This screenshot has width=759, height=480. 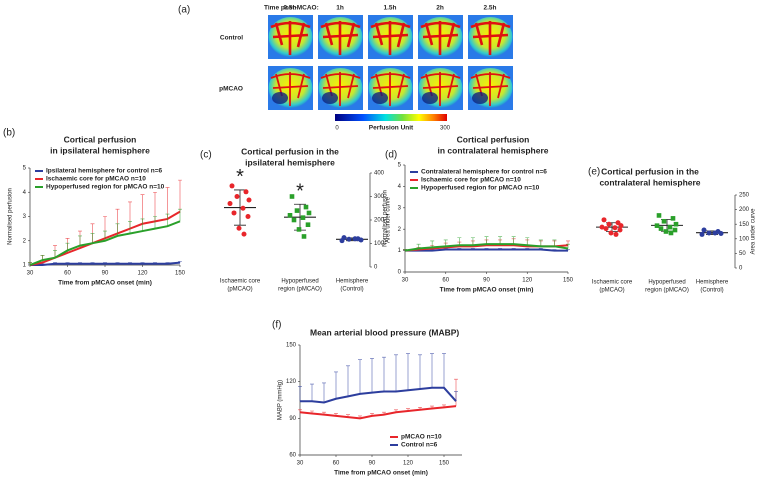 What do you see at coordinates (445, 129) in the screenshot?
I see `colorbar-label: 300` at bounding box center [445, 129].